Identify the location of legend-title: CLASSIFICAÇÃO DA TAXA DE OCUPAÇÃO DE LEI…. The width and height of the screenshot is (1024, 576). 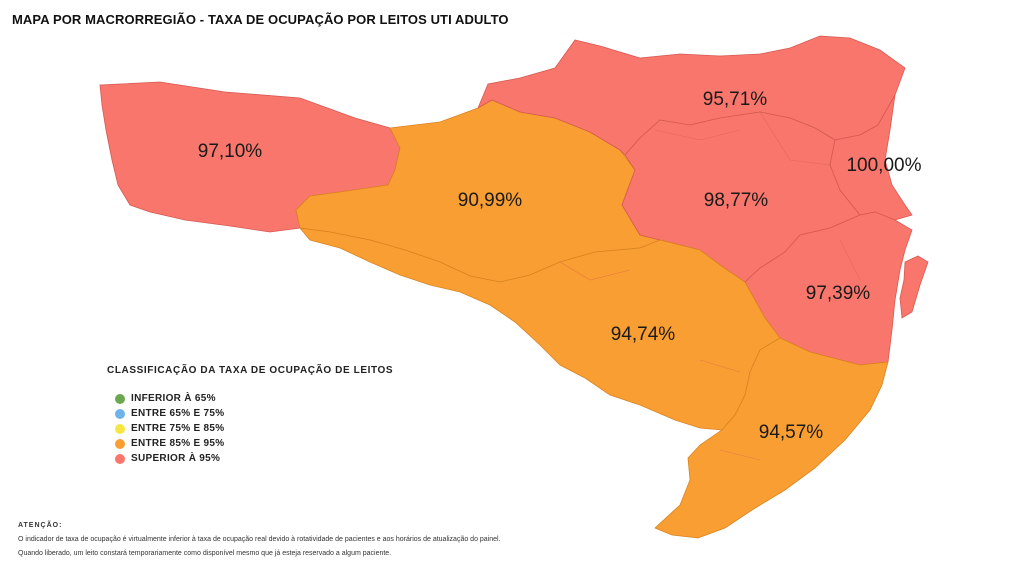
(250, 370).